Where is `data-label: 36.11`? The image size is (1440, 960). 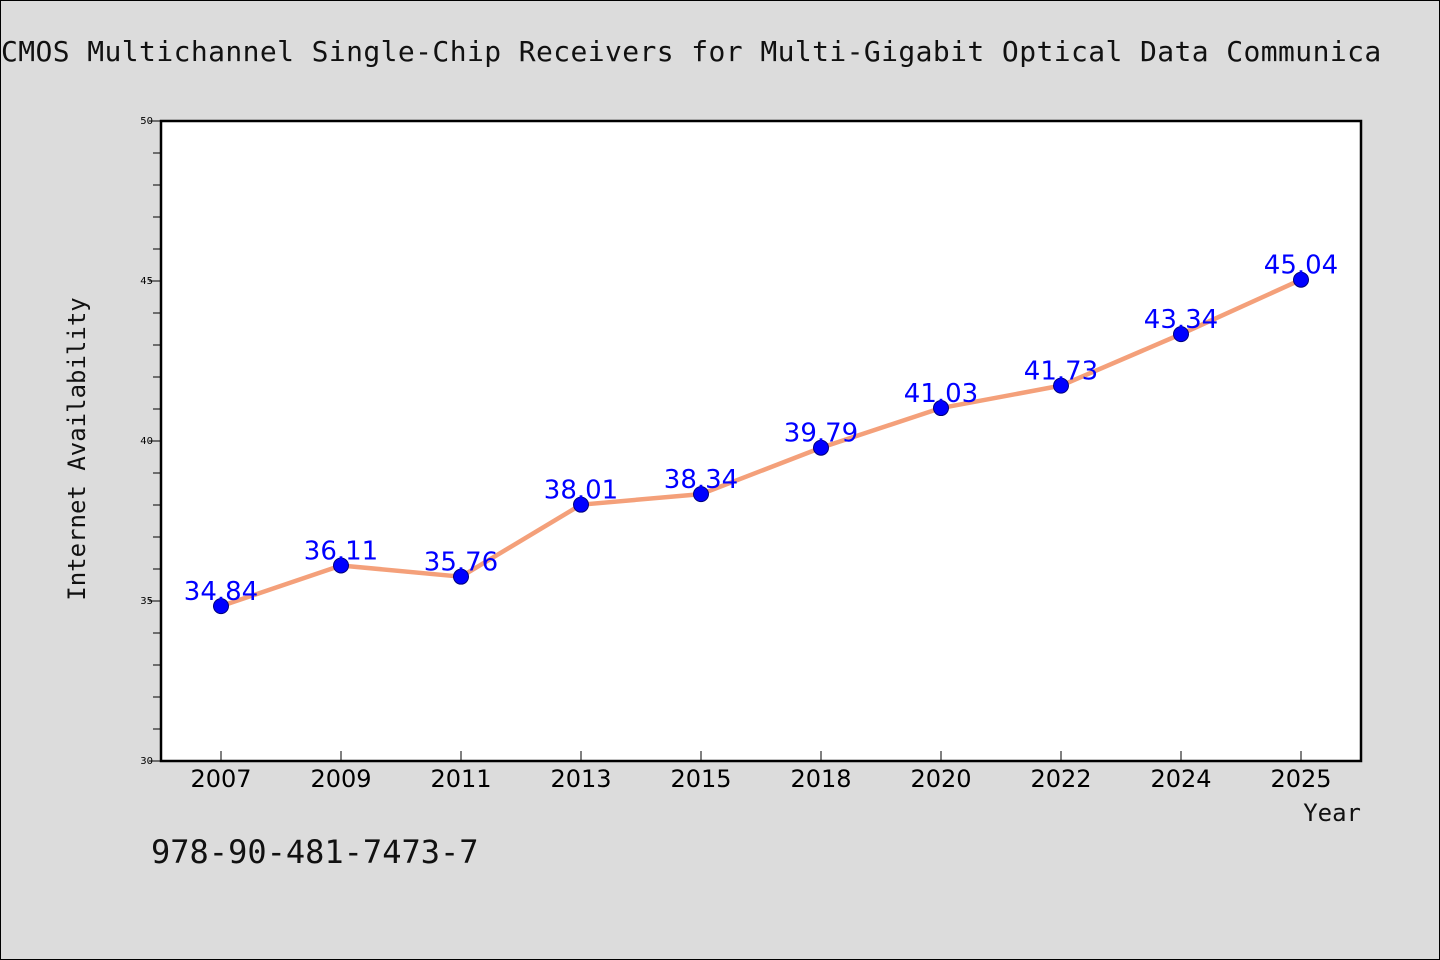
data-label: 36.11 is located at coordinates (341, 551).